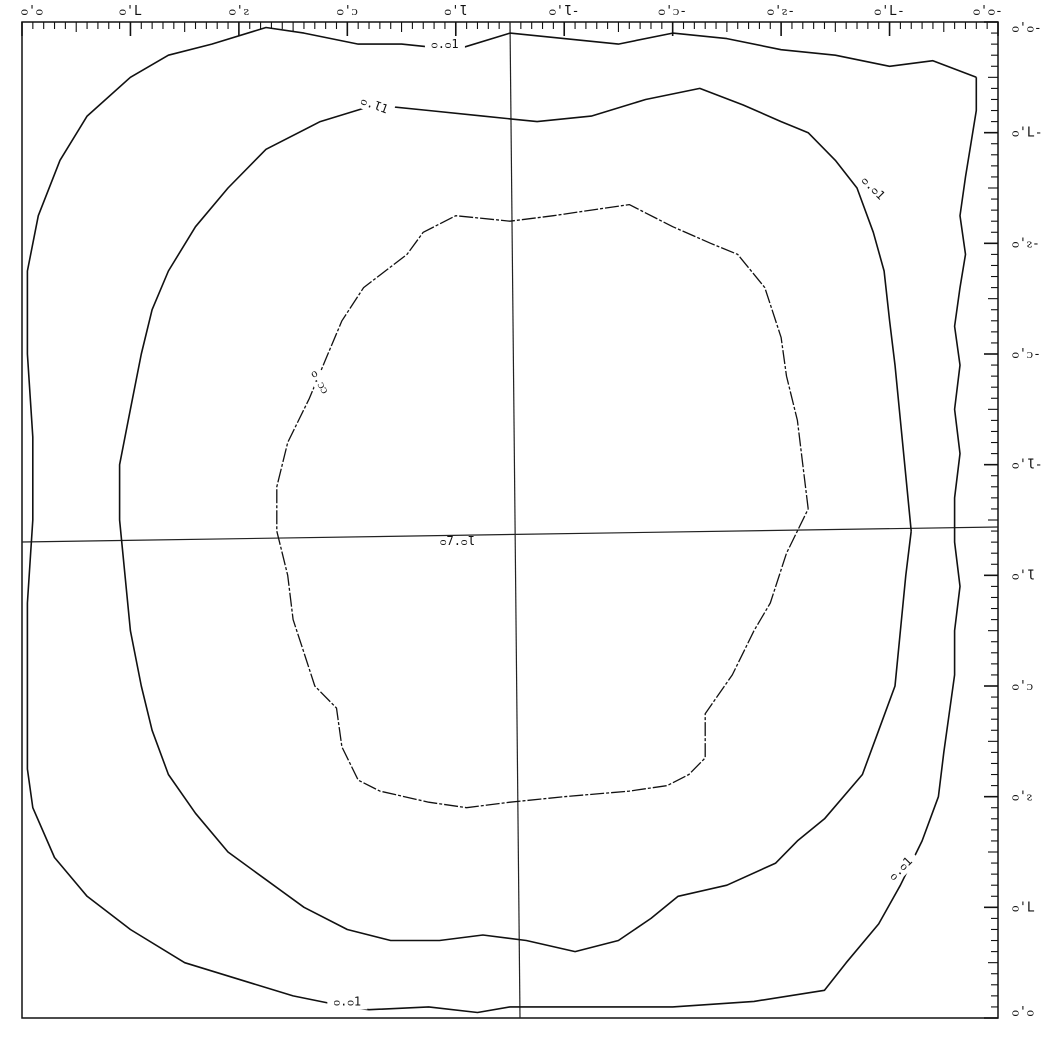 This screenshot has height=1039, width=1051. I want to click on x-tick-label: ᴑ'ᴐ-, so click(672, 11).